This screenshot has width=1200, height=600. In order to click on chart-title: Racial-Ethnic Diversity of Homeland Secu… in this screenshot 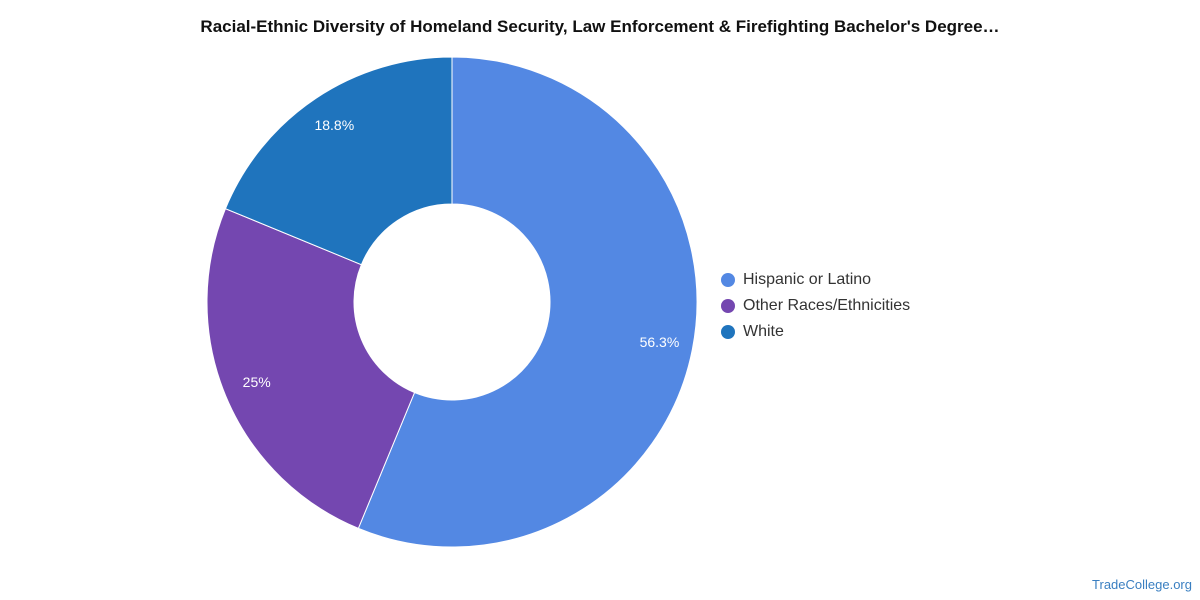, I will do `click(600, 26)`.